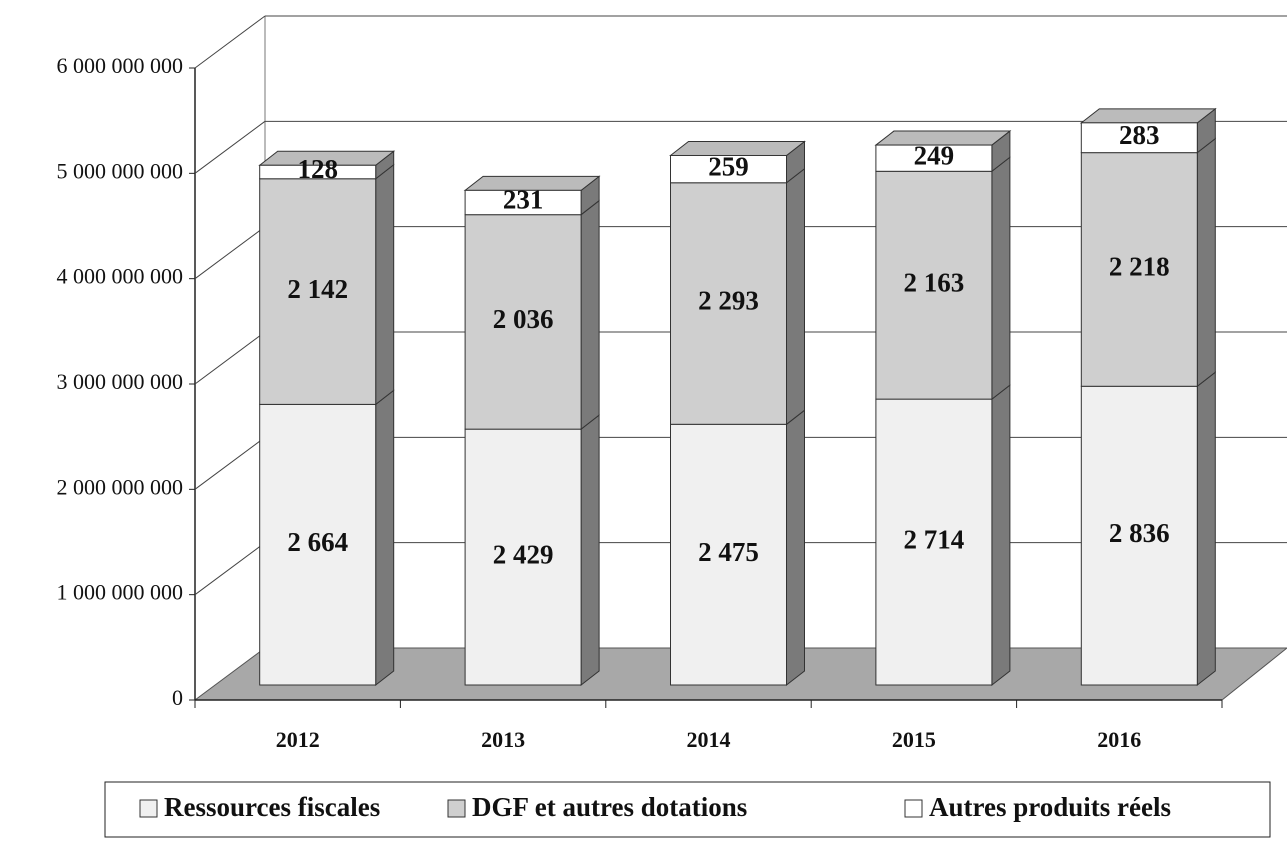 The height and width of the screenshot is (841, 1287). What do you see at coordinates (120, 486) in the screenshot?
I see `y-tick-label: 2 000 000 000` at bounding box center [120, 486].